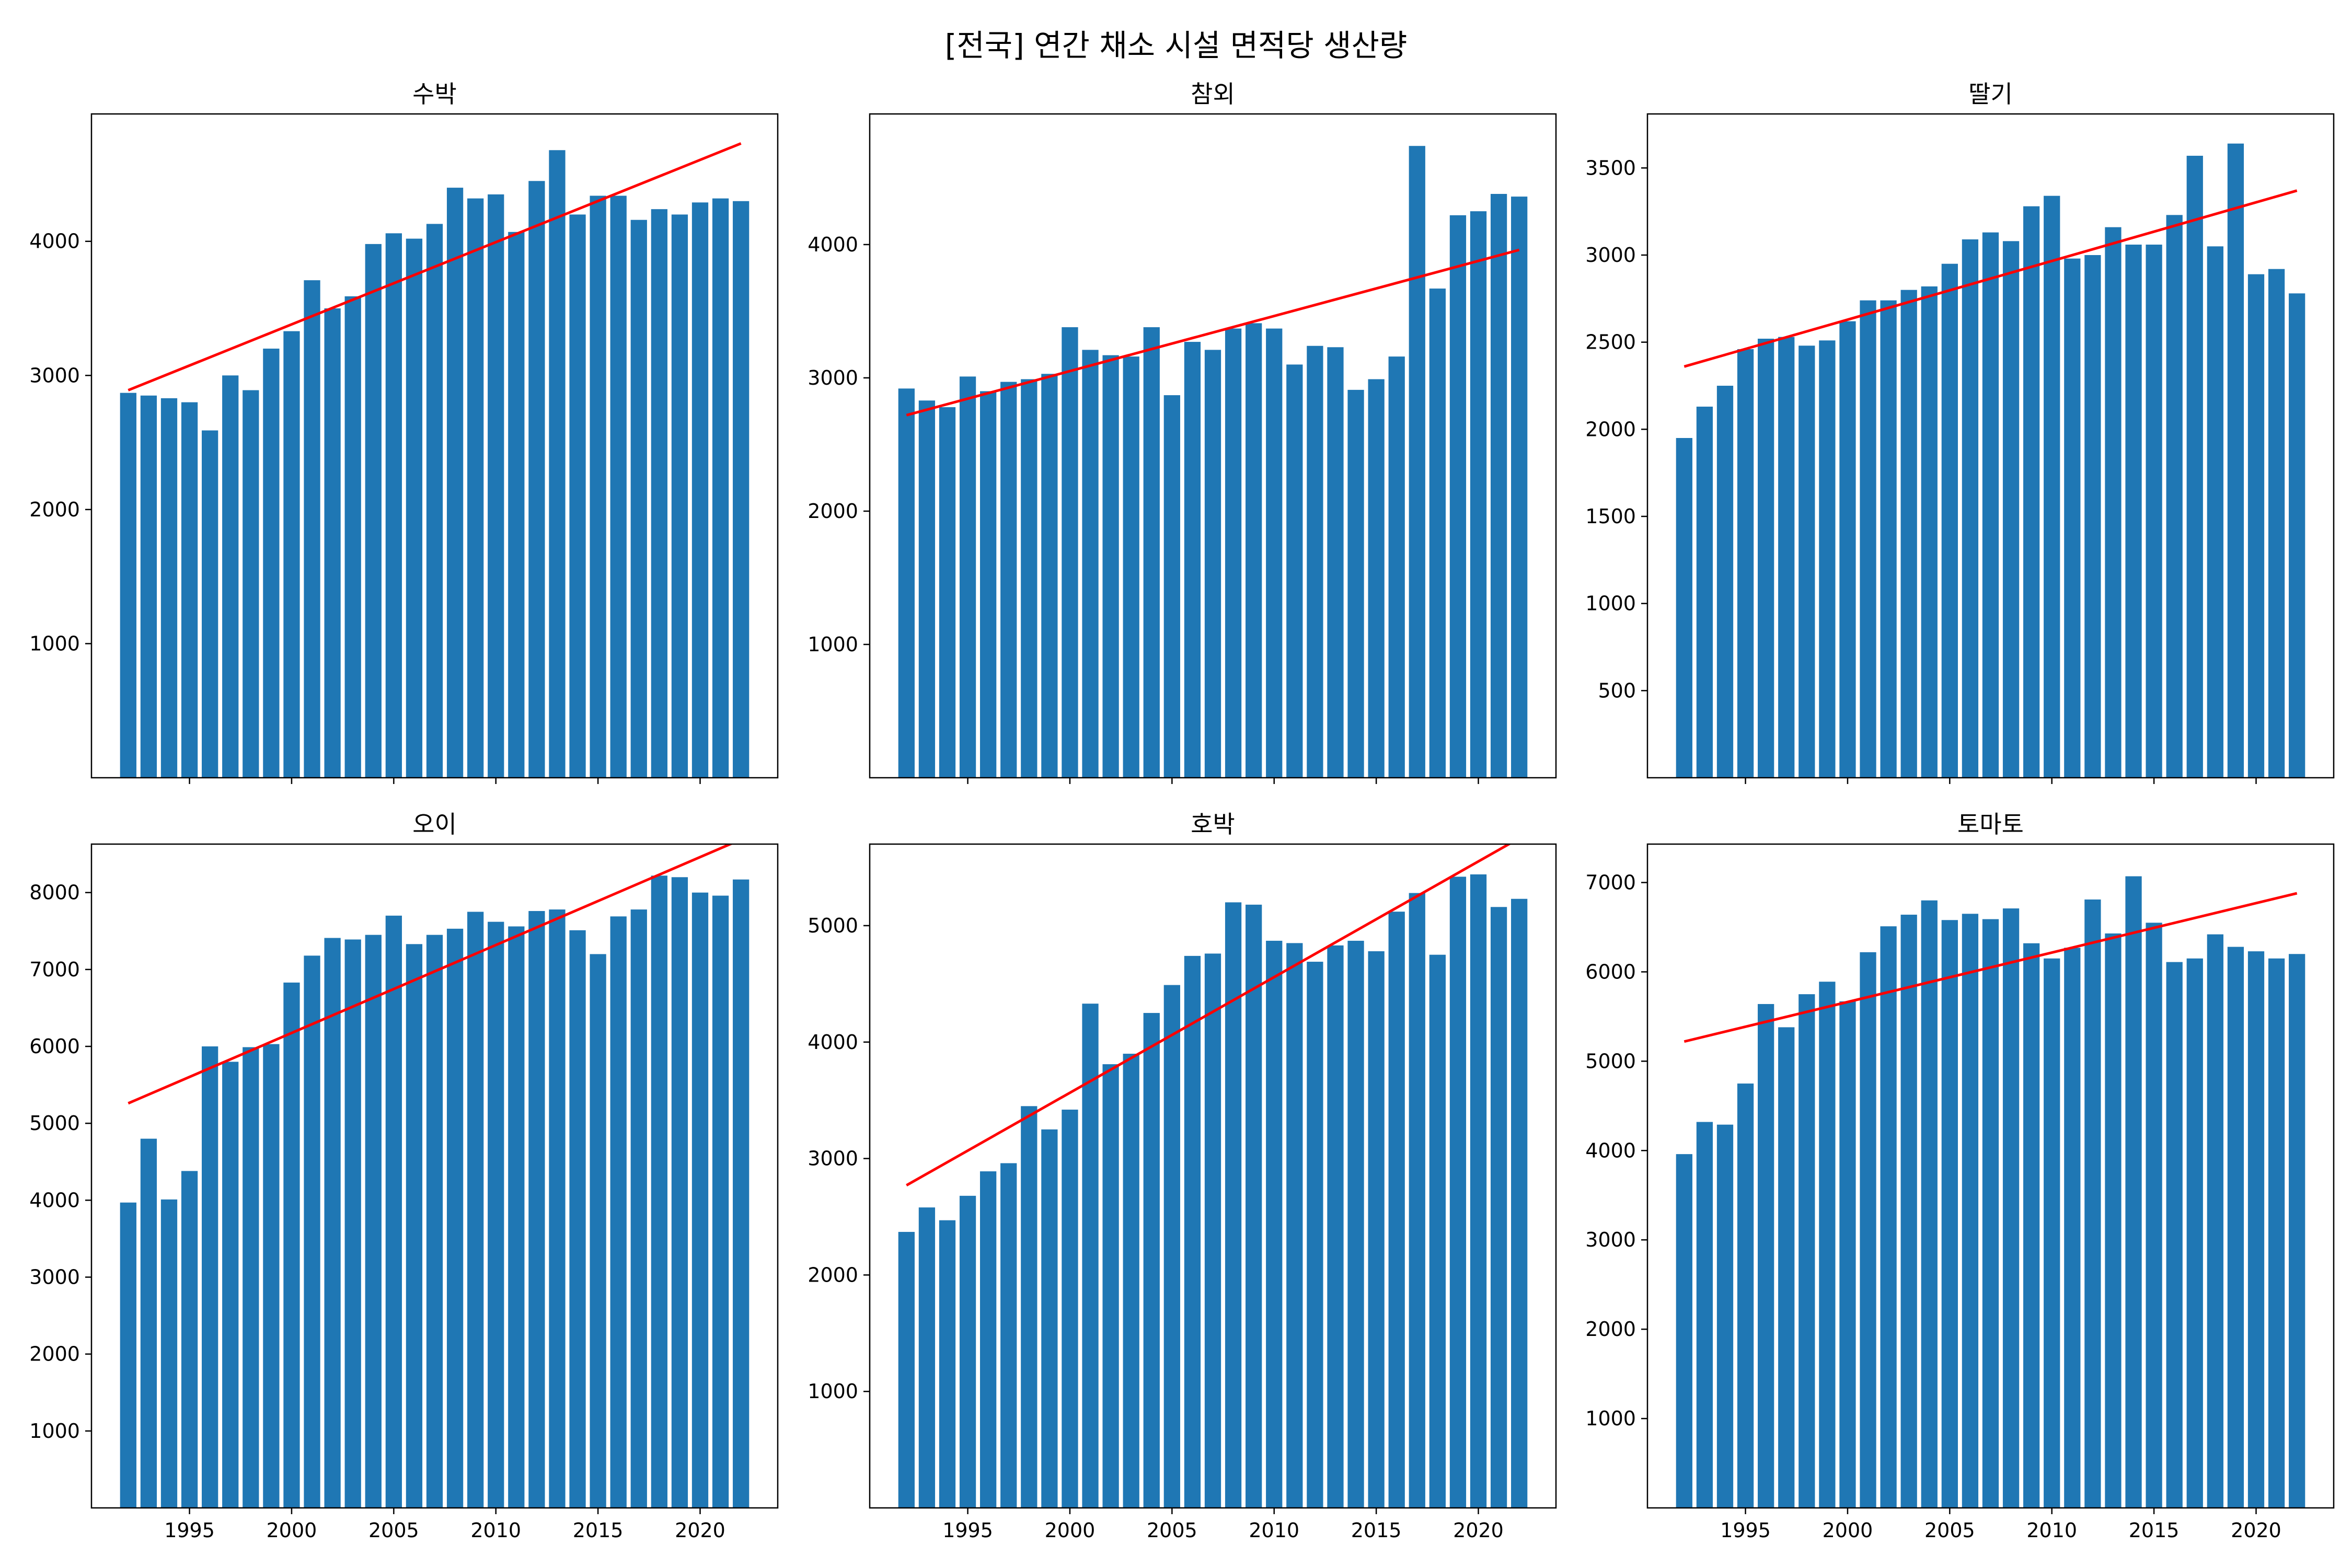  What do you see at coordinates (1182, 432) in the screenshot?
I see `subplot-2: 1000 2000 3000 4000 참외` at bounding box center [1182, 432].